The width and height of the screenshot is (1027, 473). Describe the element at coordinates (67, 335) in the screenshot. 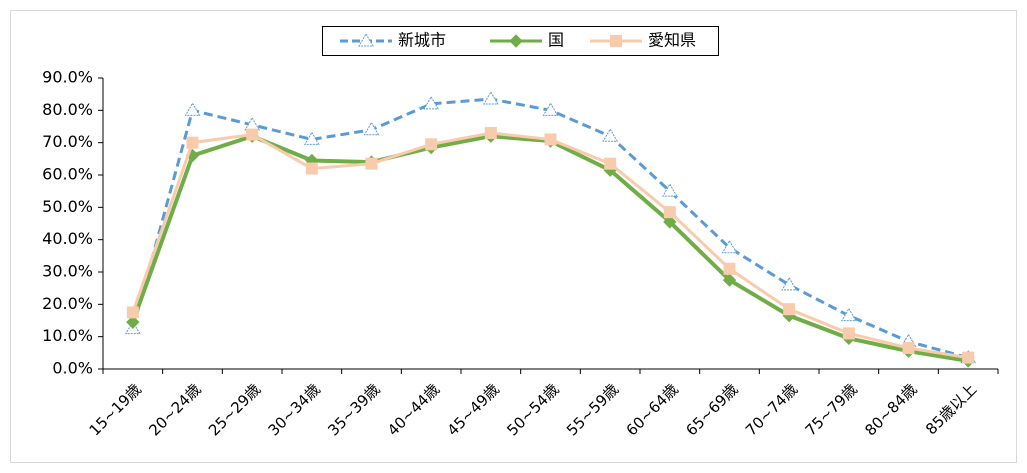

I see `y-tick-label: 10.0%` at that location.